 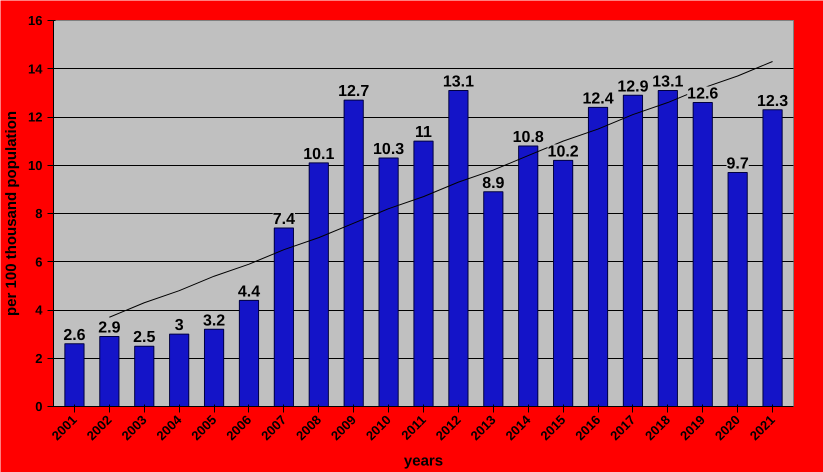 I want to click on data-label: 12.4, so click(x=598, y=99).